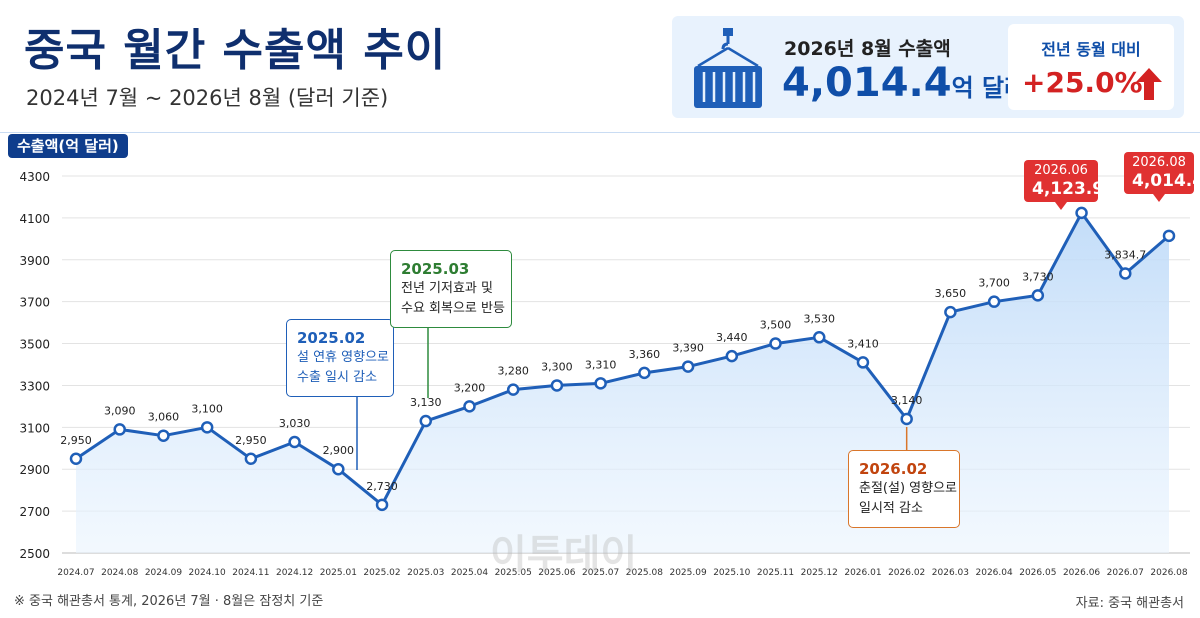 The height and width of the screenshot is (618, 1200). What do you see at coordinates (34, 386) in the screenshot?
I see `y-tick-label: 3300` at bounding box center [34, 386].